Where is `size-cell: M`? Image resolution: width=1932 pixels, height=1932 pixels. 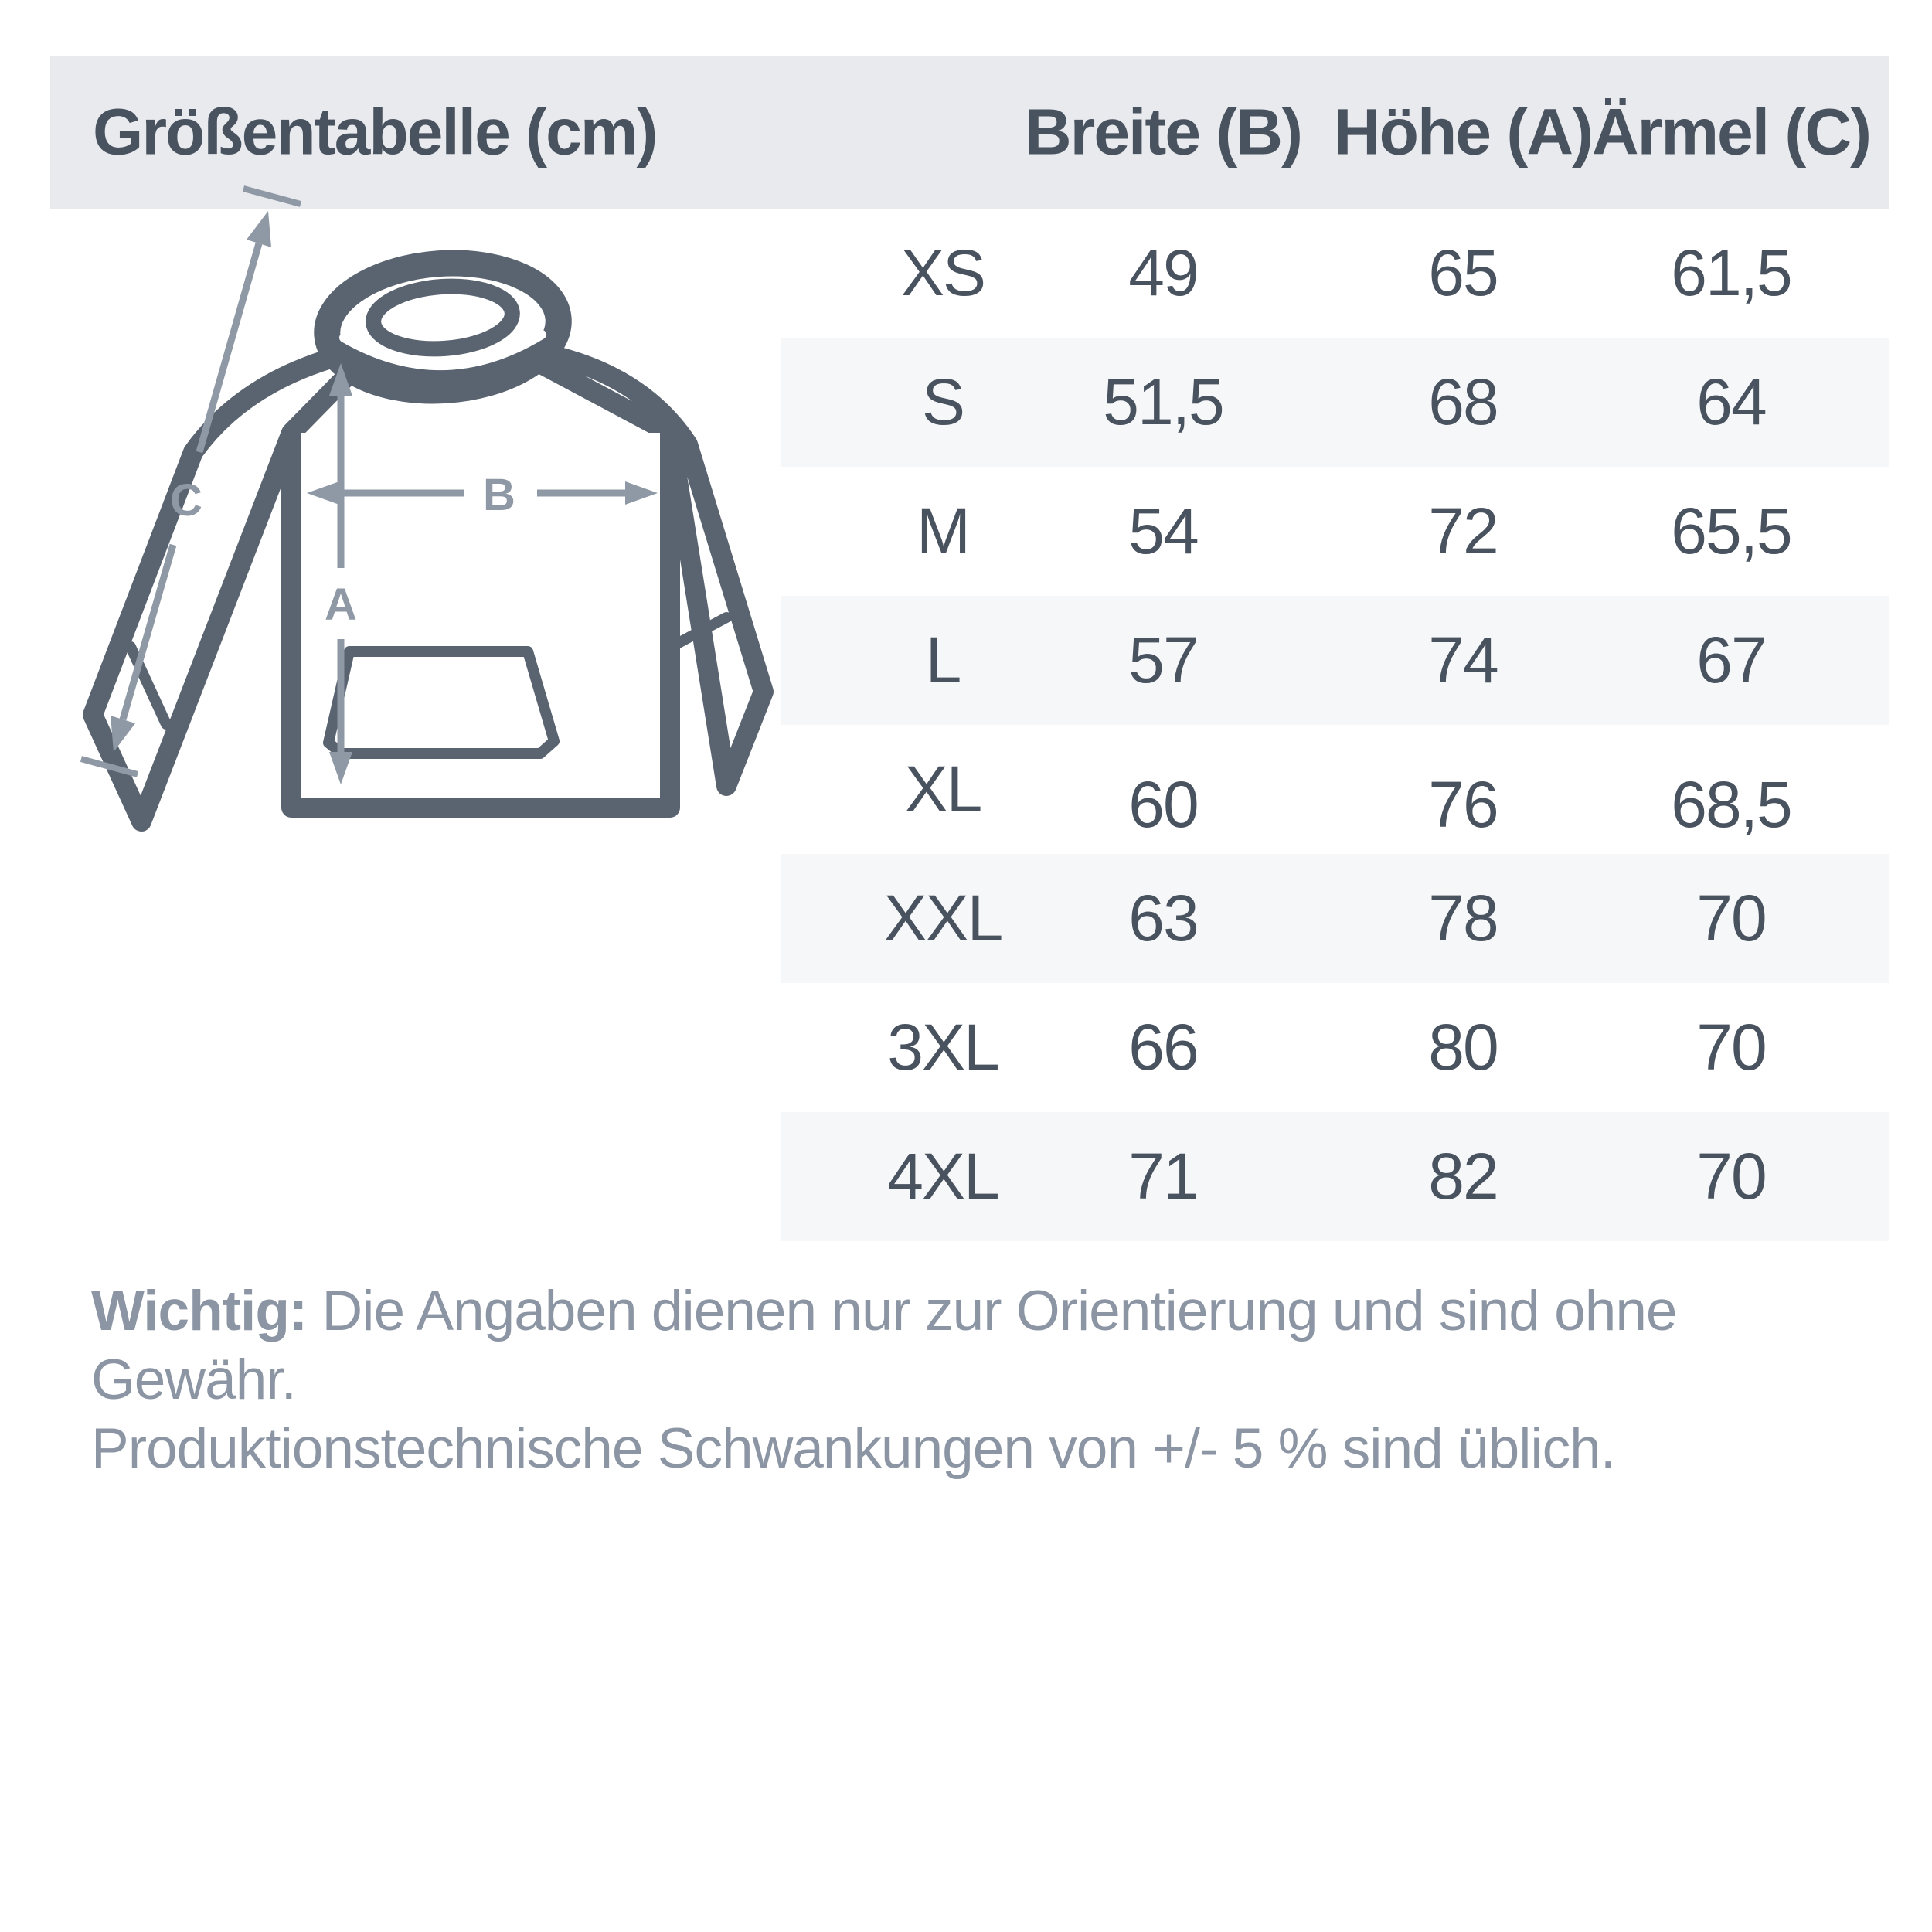
size-cell: M is located at coordinates (944, 531).